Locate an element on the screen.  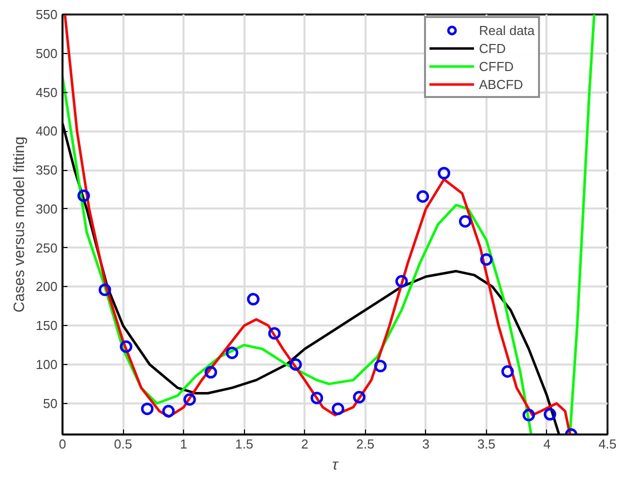
x-tick-label: 3 is located at coordinates (426, 444).